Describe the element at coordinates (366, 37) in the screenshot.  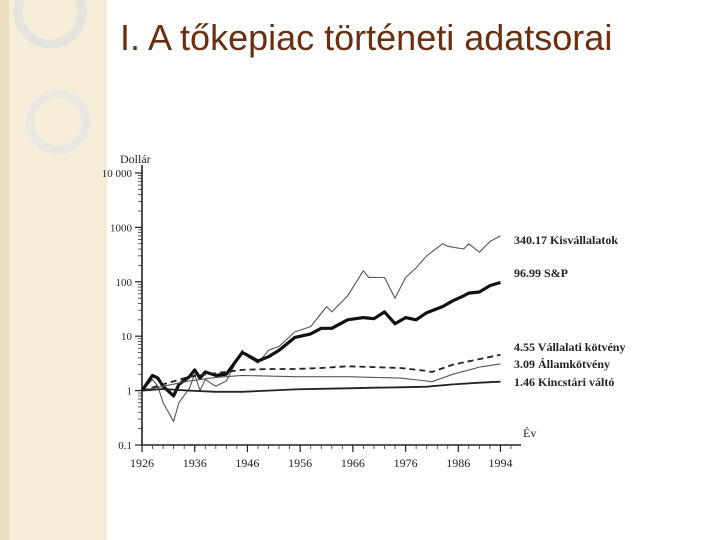
I see `slide-title: I. A tőkepiac történeti adatsorai` at that location.